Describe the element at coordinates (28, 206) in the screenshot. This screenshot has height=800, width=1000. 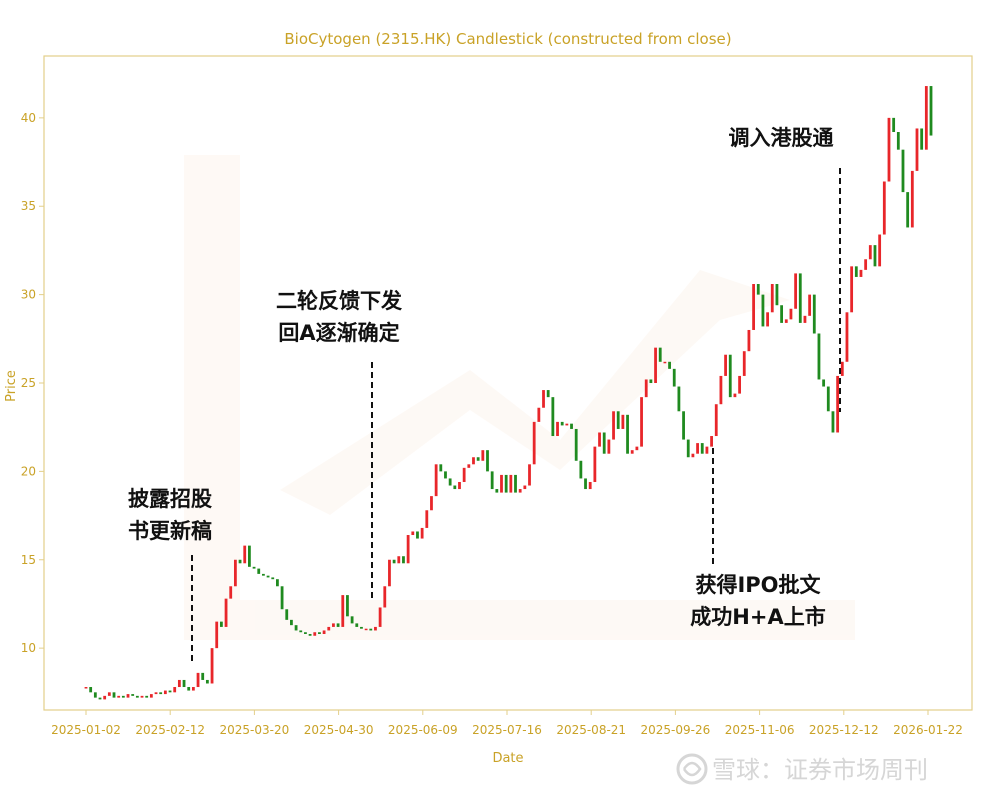
I see `y-tick-label: 35` at that location.